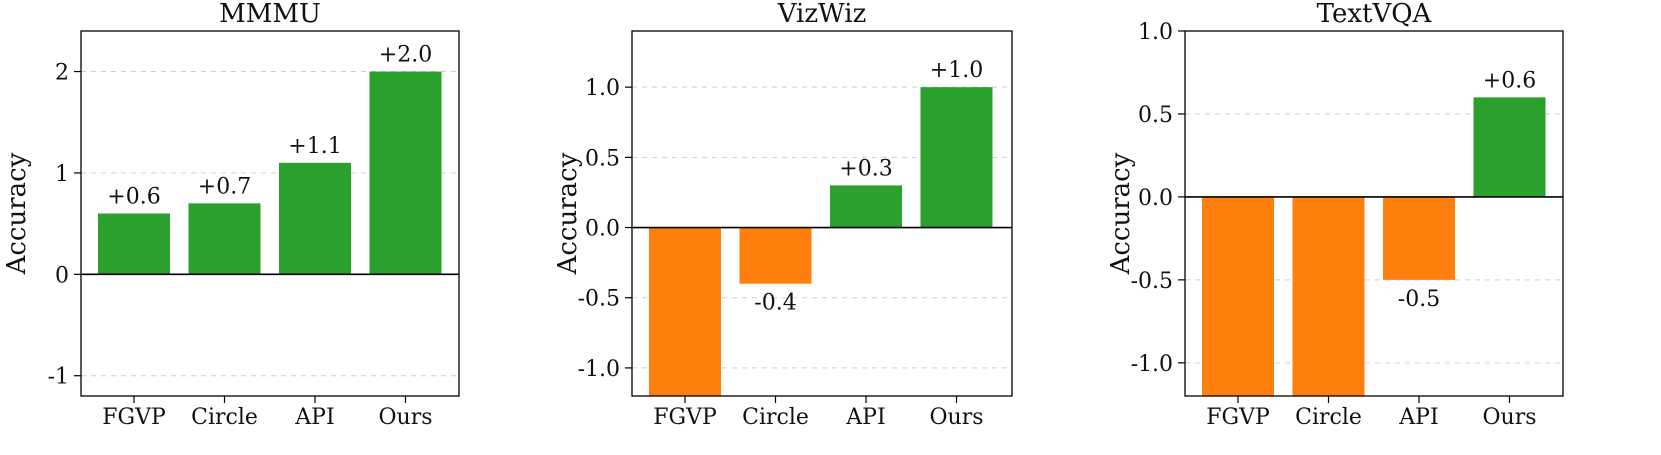  Describe the element at coordinates (224, 186) in the screenshot. I see `data-label: +0.7` at that location.